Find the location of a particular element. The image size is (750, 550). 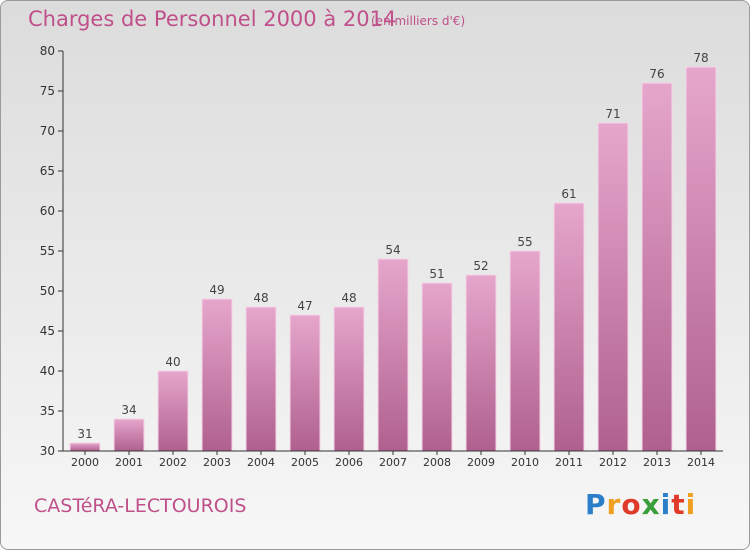

x-tick-label-2001: 2001 is located at coordinates (129, 462).